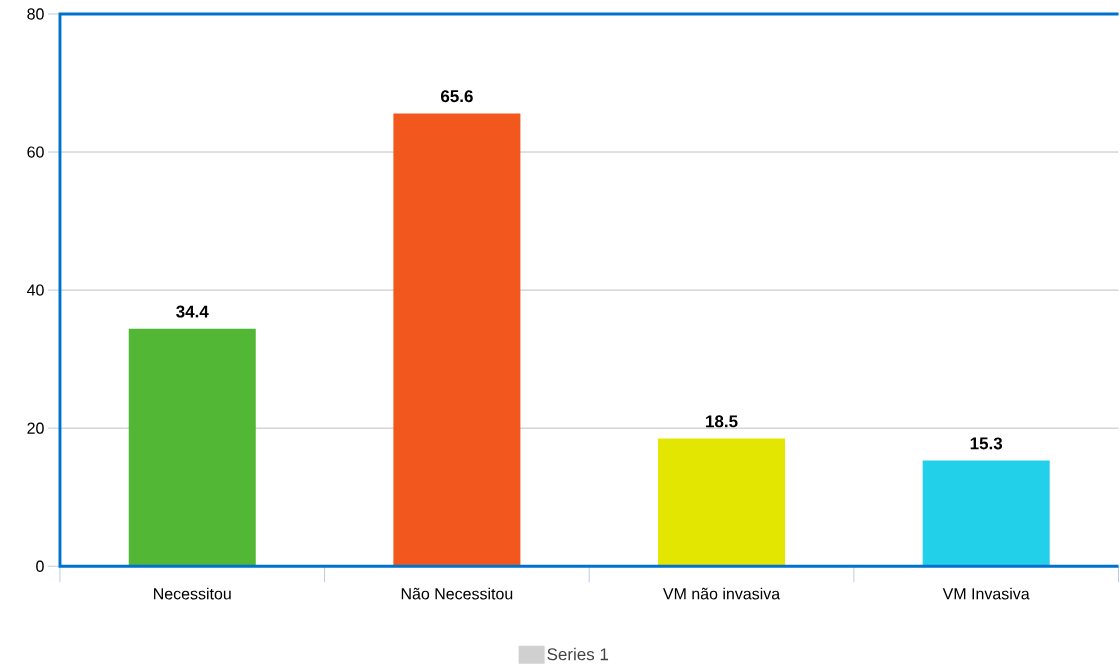 The height and width of the screenshot is (668, 1120). I want to click on x-tick-label: Necessitou, so click(192, 593).